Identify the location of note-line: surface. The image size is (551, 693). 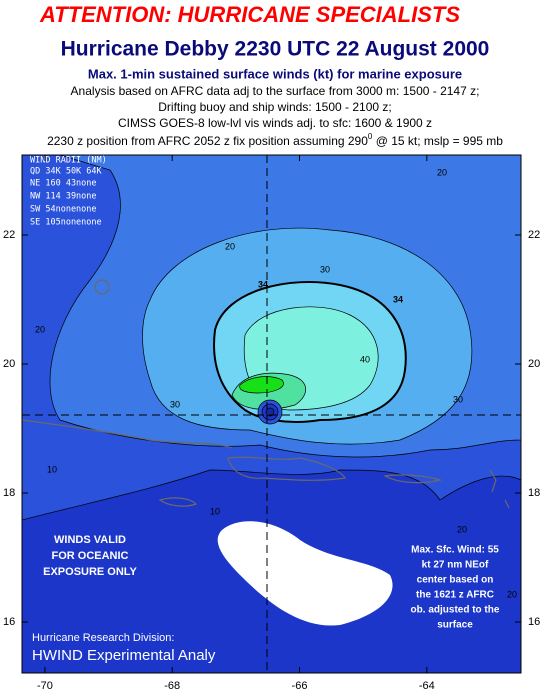
(455, 625).